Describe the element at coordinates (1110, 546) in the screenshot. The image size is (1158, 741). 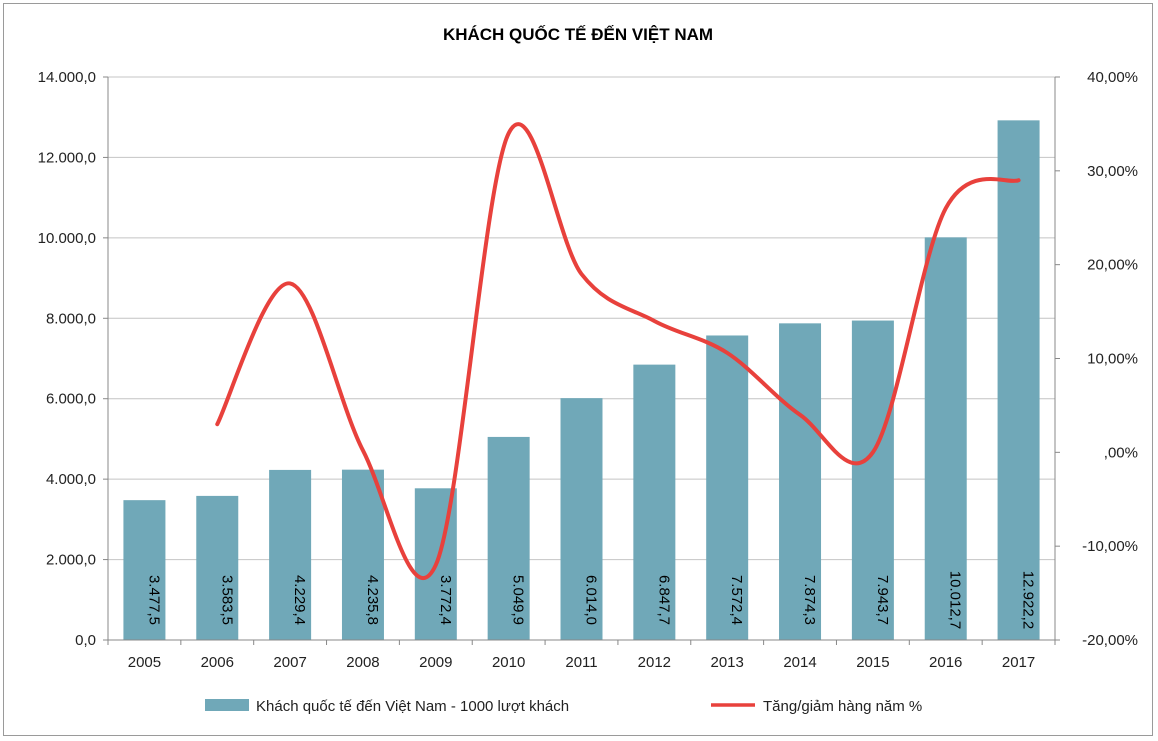
I see `right-tick-label: -10,00%` at that location.